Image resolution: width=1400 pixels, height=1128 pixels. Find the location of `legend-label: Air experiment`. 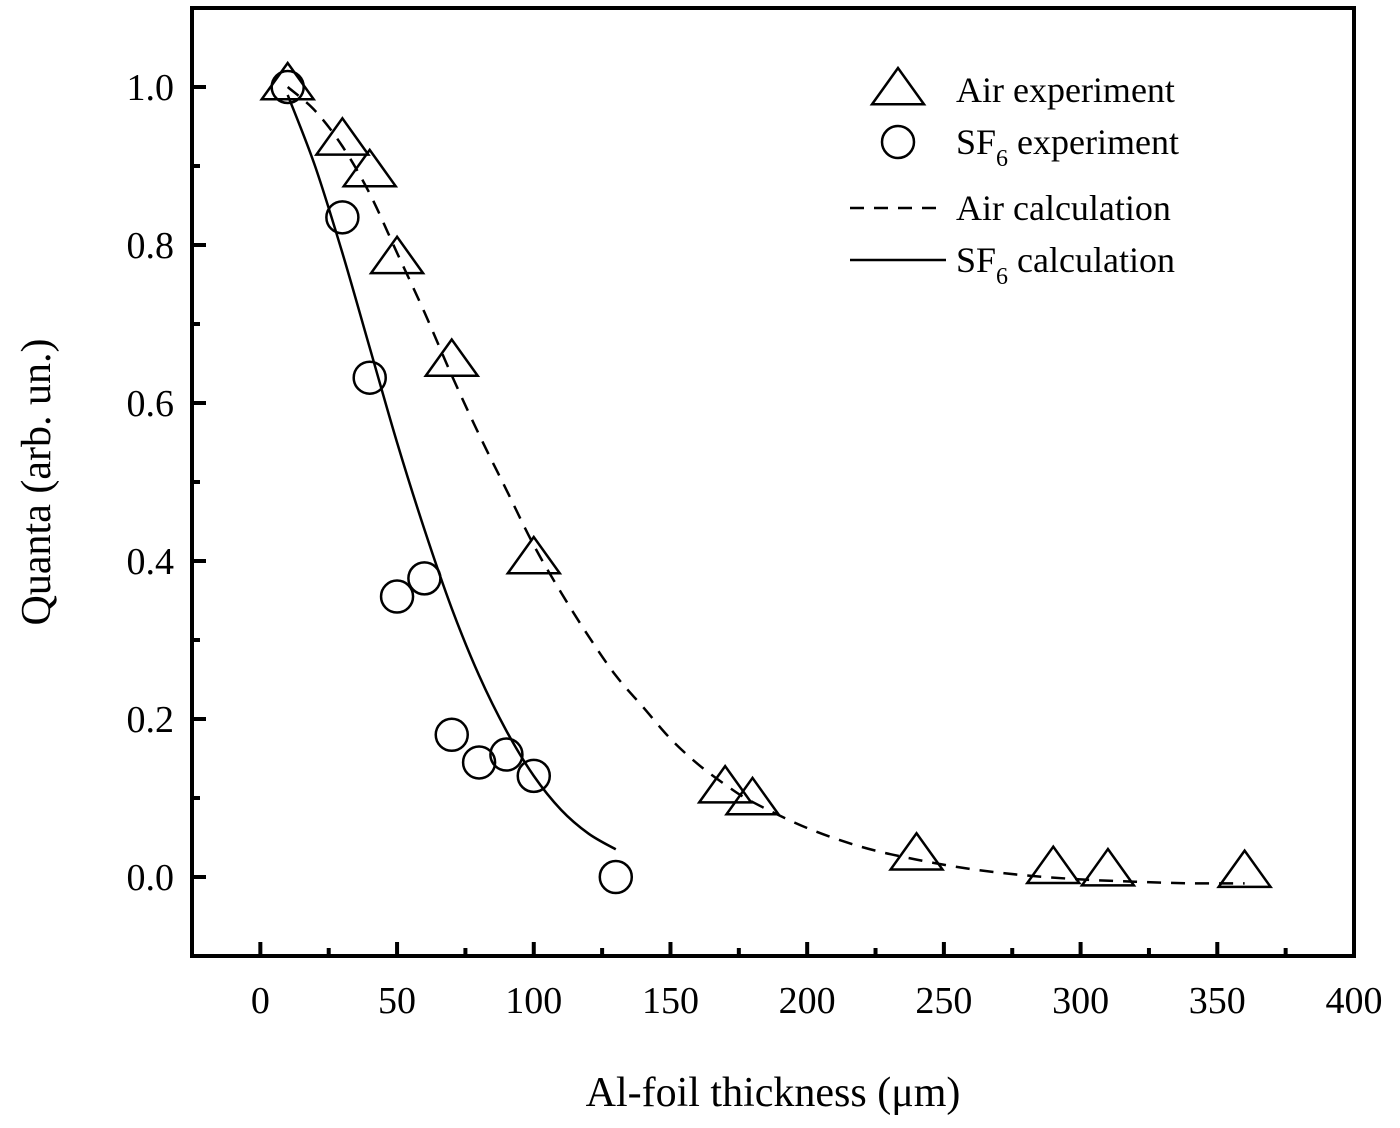

legend-label: Air experiment is located at coordinates (1065, 90).